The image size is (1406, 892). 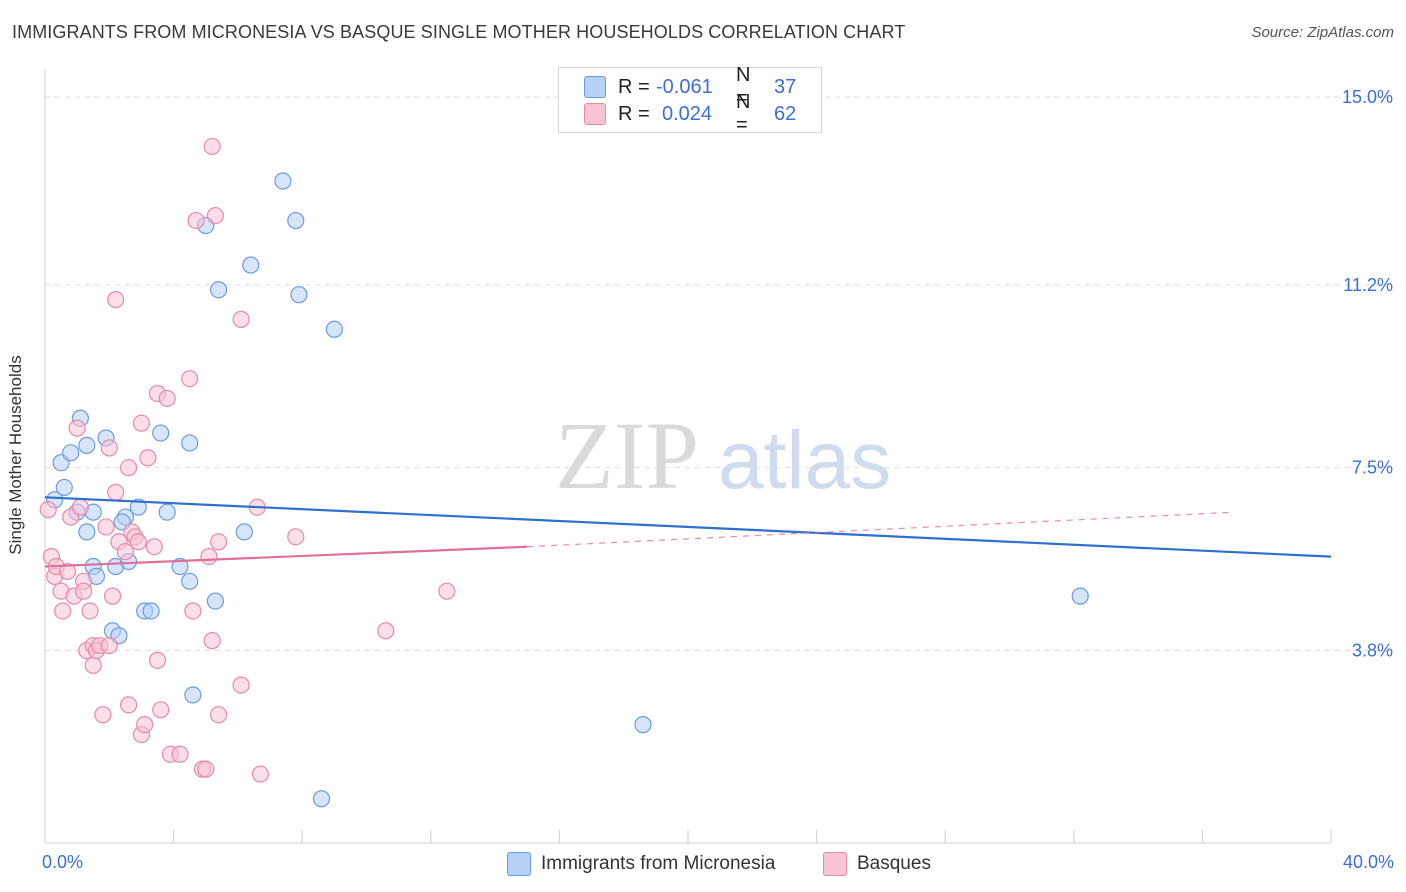 I want to click on watermark: ZIP atlas, so click(x=723, y=455).